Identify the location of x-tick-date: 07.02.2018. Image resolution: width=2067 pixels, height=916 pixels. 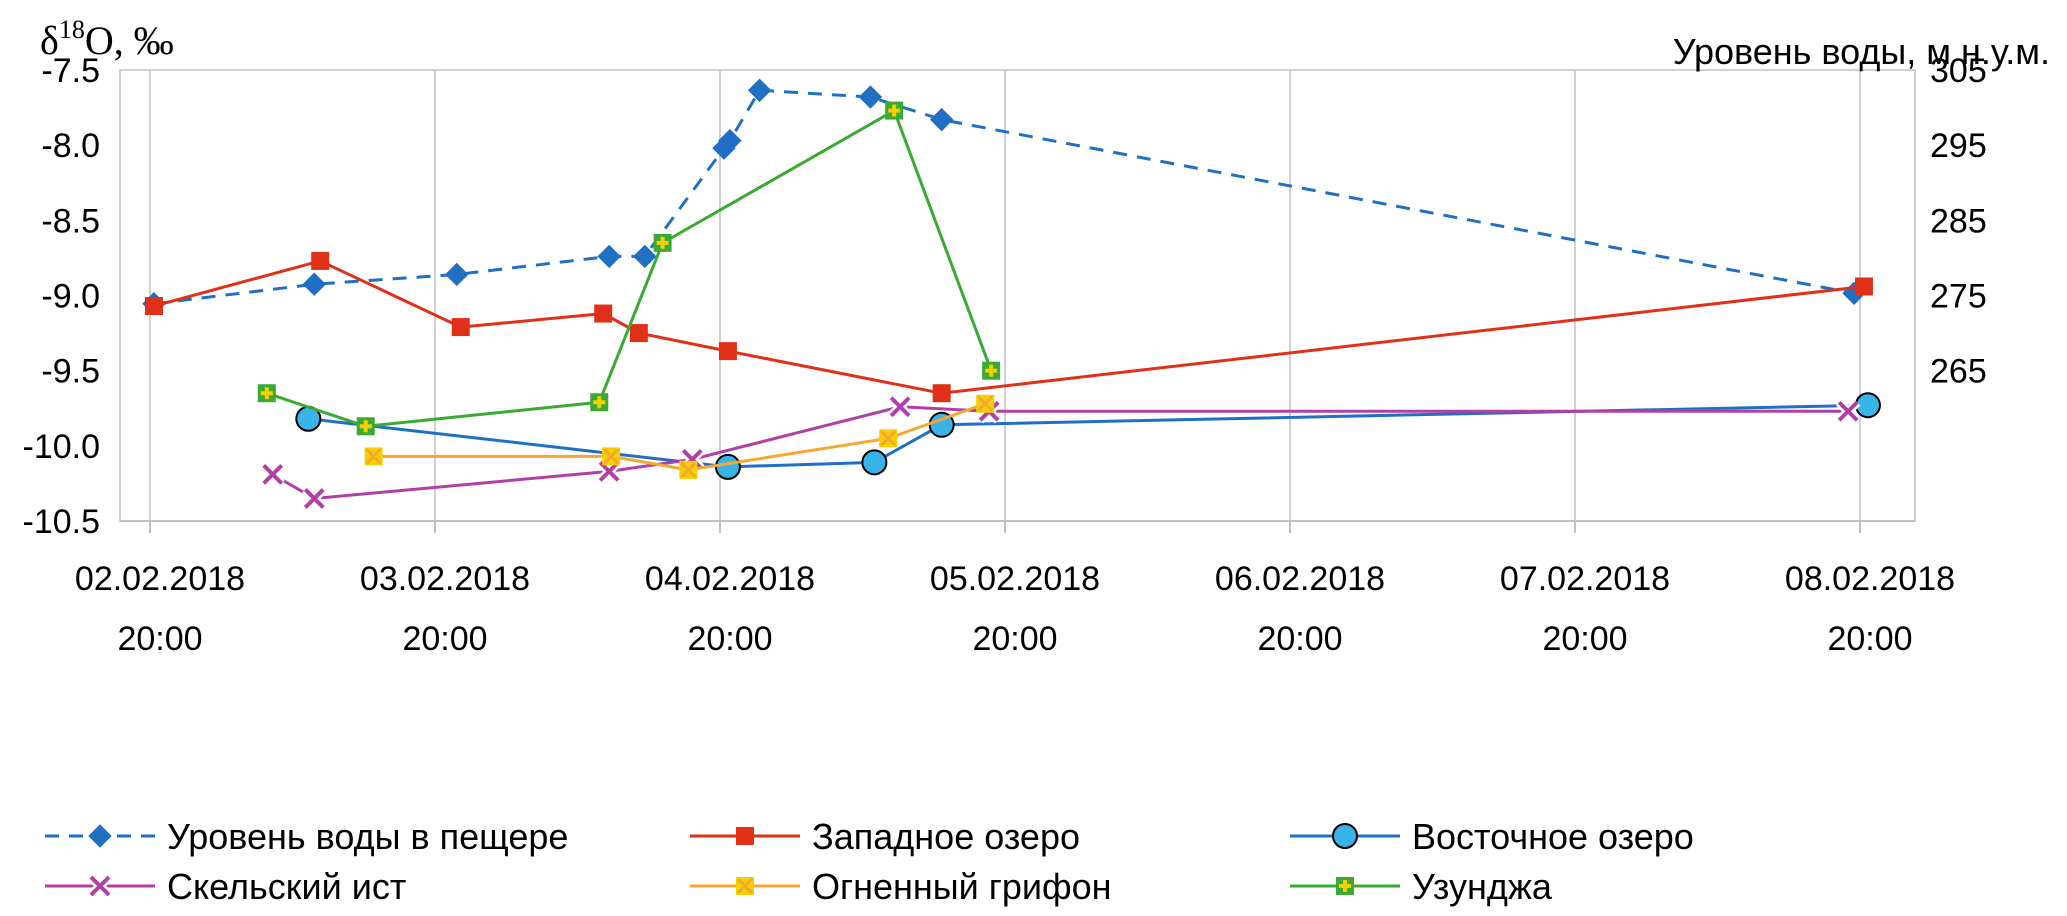
(1585, 579).